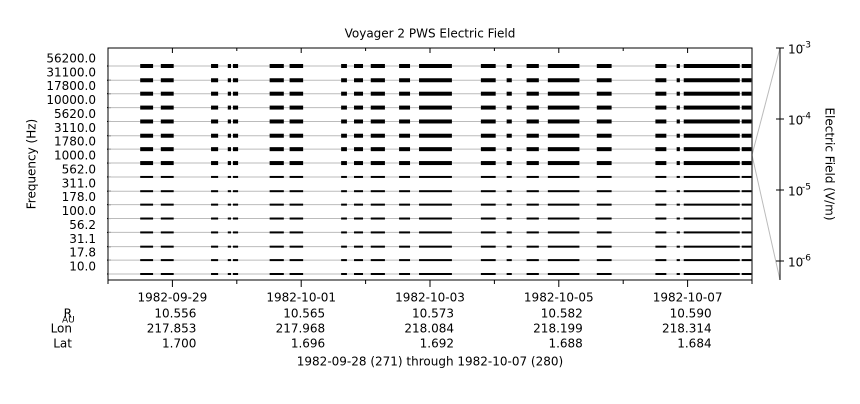 This screenshot has height=404, width=860. I want to click on y-tick-label: 5620.0, so click(75, 114).